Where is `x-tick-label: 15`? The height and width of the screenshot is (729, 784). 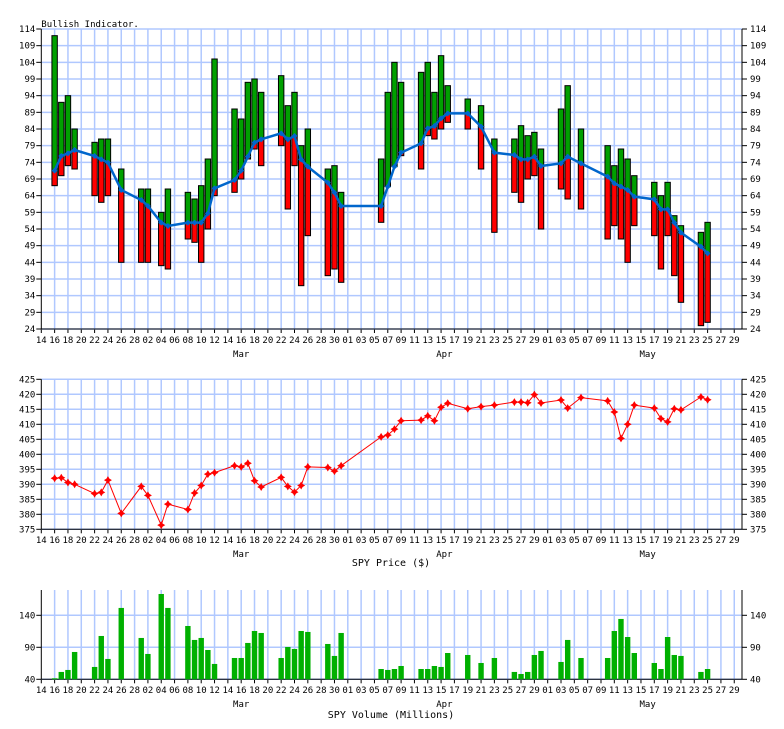
x-tick-label: 15 is located at coordinates (641, 691).